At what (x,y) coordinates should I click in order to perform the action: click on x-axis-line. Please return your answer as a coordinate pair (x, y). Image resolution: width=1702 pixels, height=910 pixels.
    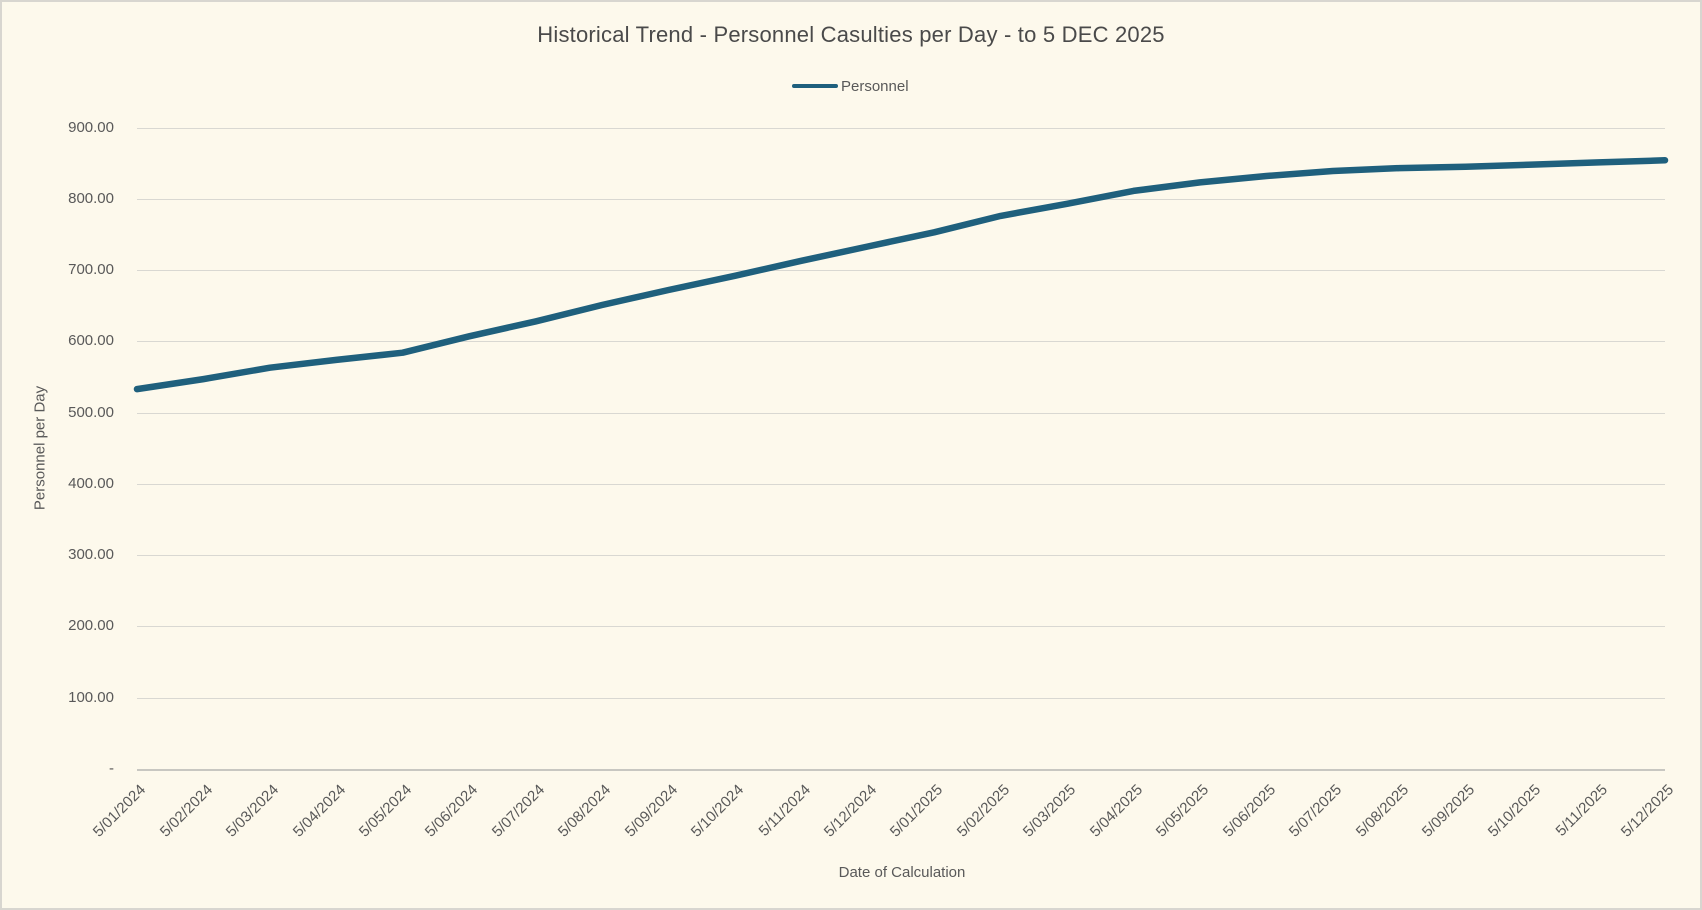
    Looking at the image, I should click on (901, 769).